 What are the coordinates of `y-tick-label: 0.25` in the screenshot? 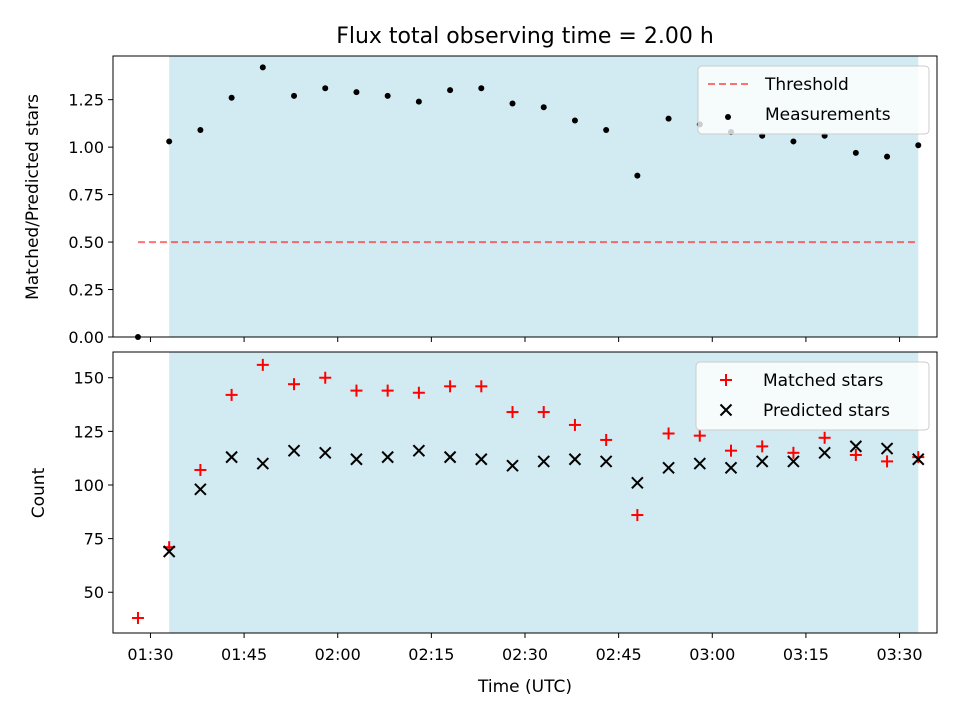 It's located at (86, 290).